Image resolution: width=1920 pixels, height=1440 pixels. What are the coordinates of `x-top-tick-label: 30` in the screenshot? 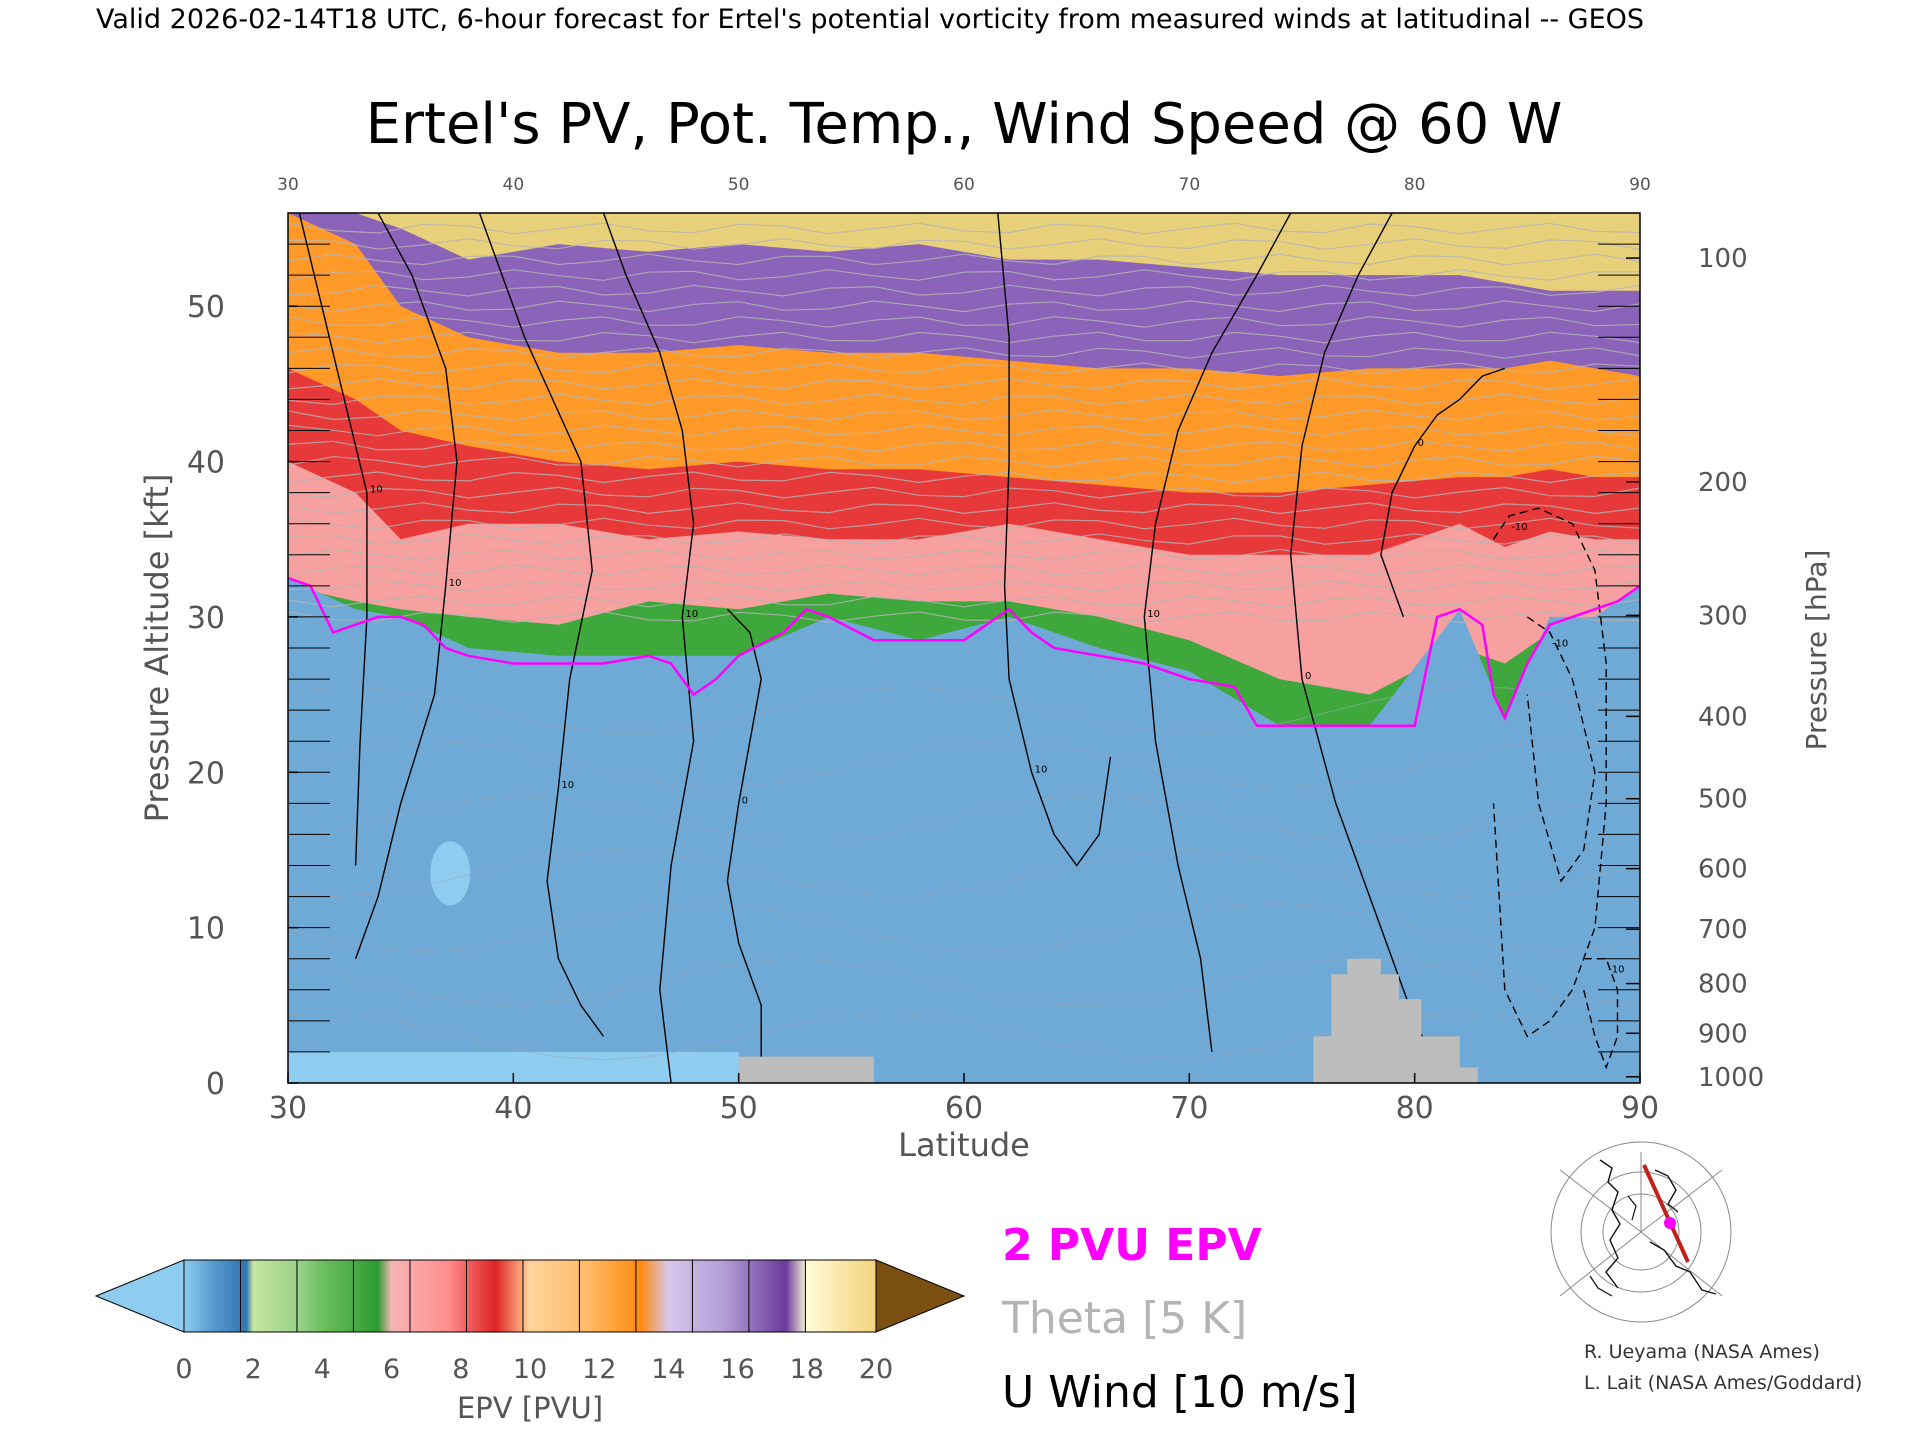 It's located at (288, 185).